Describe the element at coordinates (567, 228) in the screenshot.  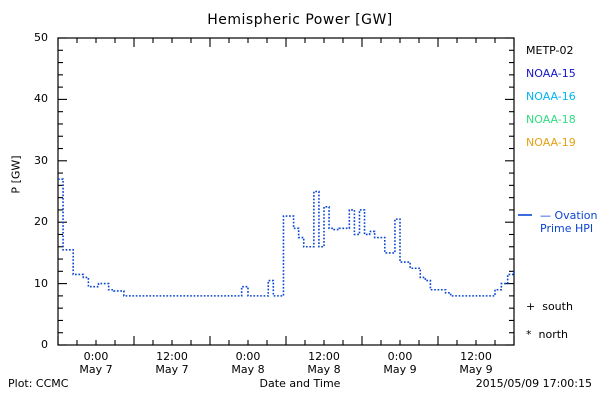
I see `legend-ovation-line2: Prime HPI` at that location.